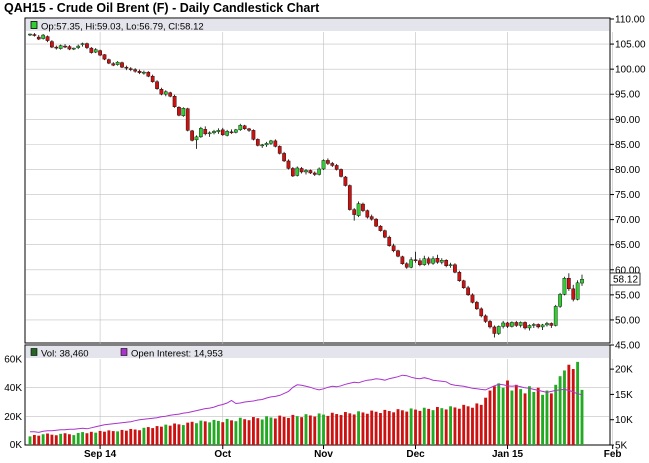 The width and height of the screenshot is (649, 463). What do you see at coordinates (627, 295) in the screenshot?
I see `price-tick-label: 55.00` at bounding box center [627, 295].